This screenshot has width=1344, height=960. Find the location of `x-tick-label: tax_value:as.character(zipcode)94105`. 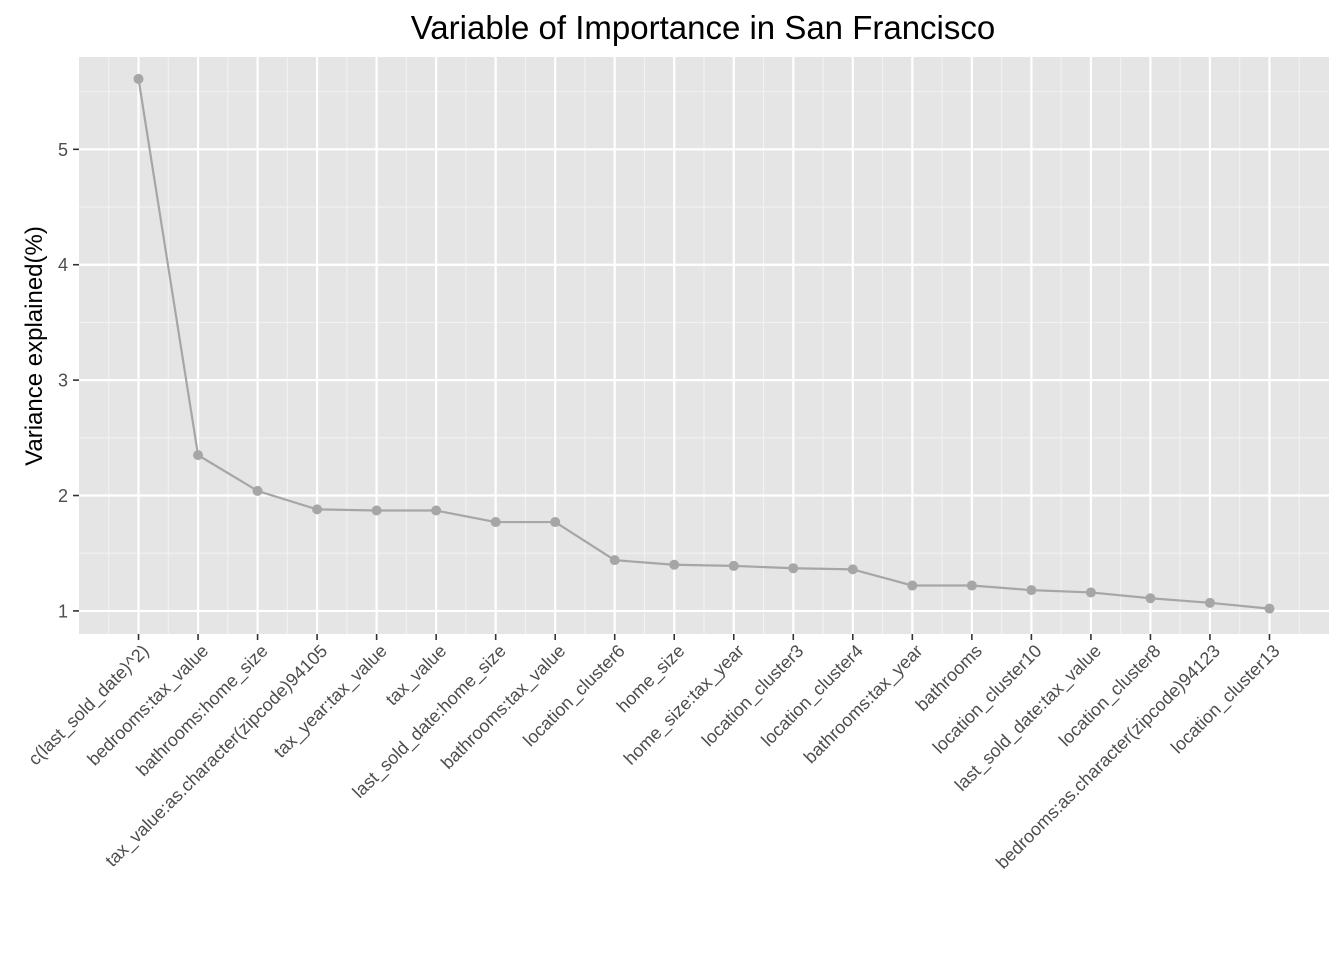

x-tick-label: tax_value:as.character(zipcode)94105 is located at coordinates (216, 756).